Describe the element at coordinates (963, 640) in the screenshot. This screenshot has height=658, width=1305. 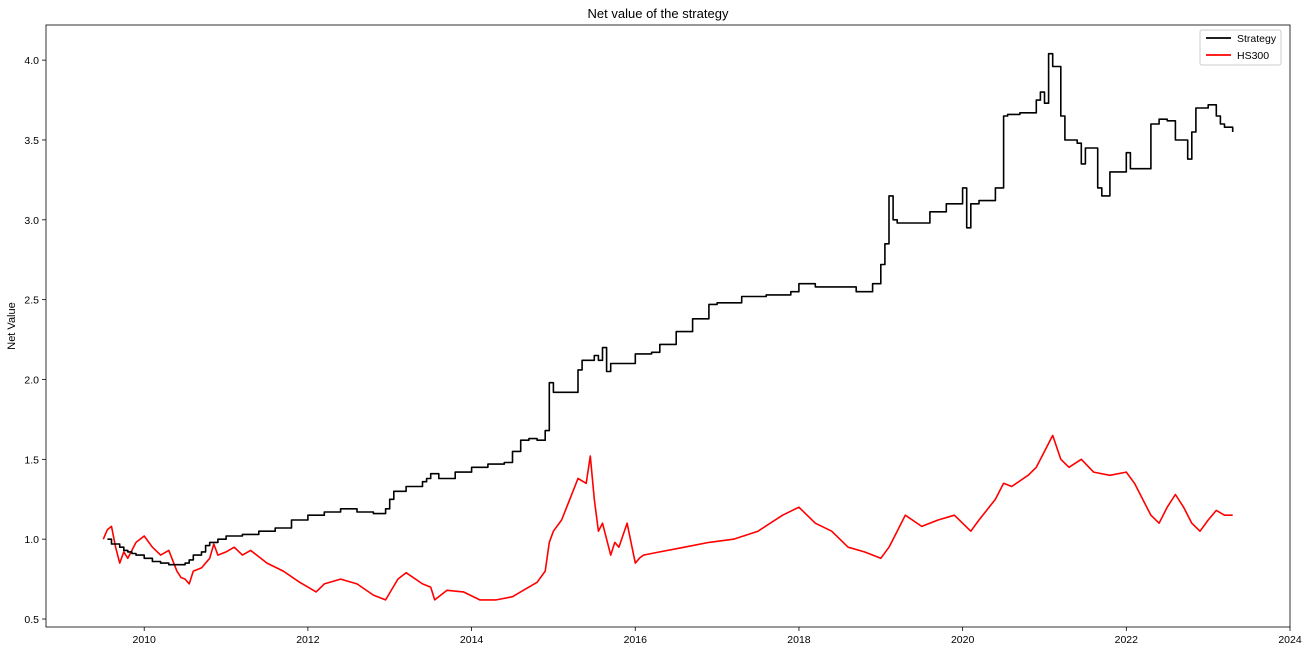
I see `x-tick-label: 2020` at that location.